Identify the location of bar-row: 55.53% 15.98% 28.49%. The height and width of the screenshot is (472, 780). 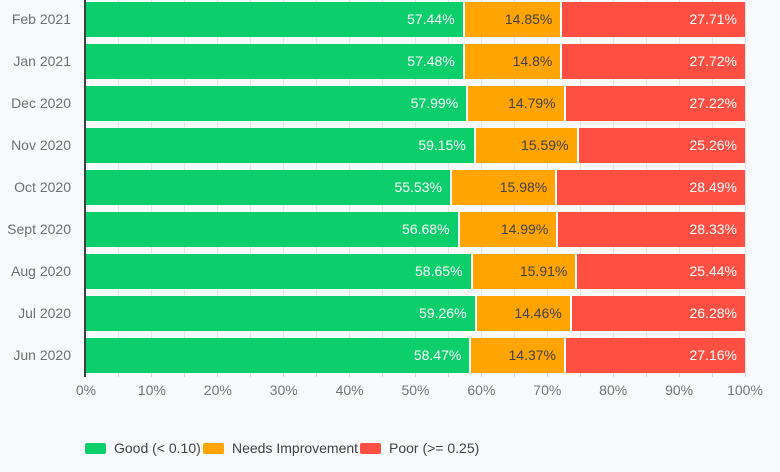
(415, 187).